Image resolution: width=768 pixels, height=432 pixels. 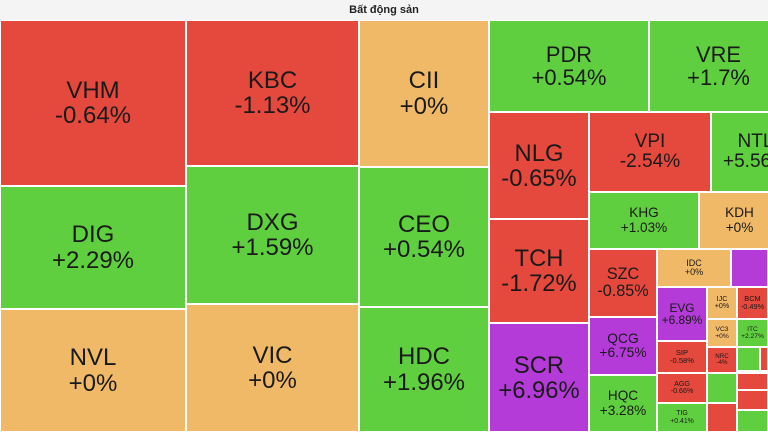 What do you see at coordinates (384, 10) in the screenshot?
I see `heatmap-title: Bất động sản` at bounding box center [384, 10].